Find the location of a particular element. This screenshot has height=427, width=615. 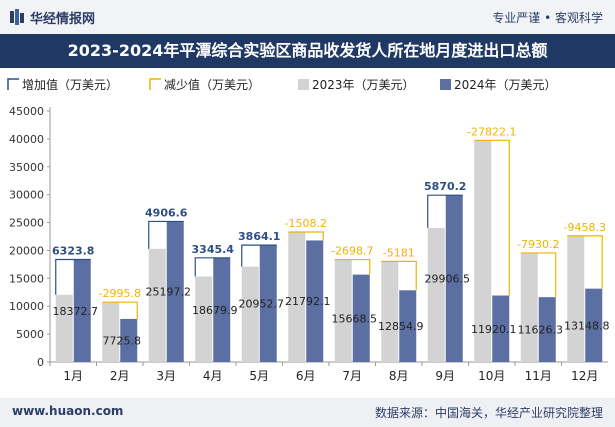

x-tick-label: 2月 is located at coordinates (120, 376).